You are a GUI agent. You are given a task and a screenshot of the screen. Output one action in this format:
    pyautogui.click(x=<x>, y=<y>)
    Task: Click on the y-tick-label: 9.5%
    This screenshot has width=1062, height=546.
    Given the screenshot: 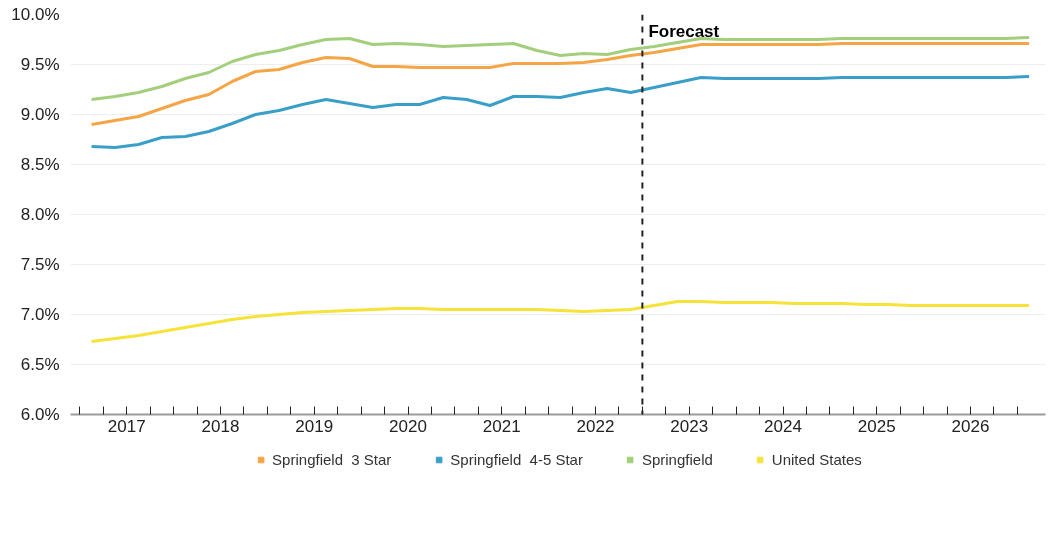 What is the action you would take?
    pyautogui.click(x=40, y=64)
    